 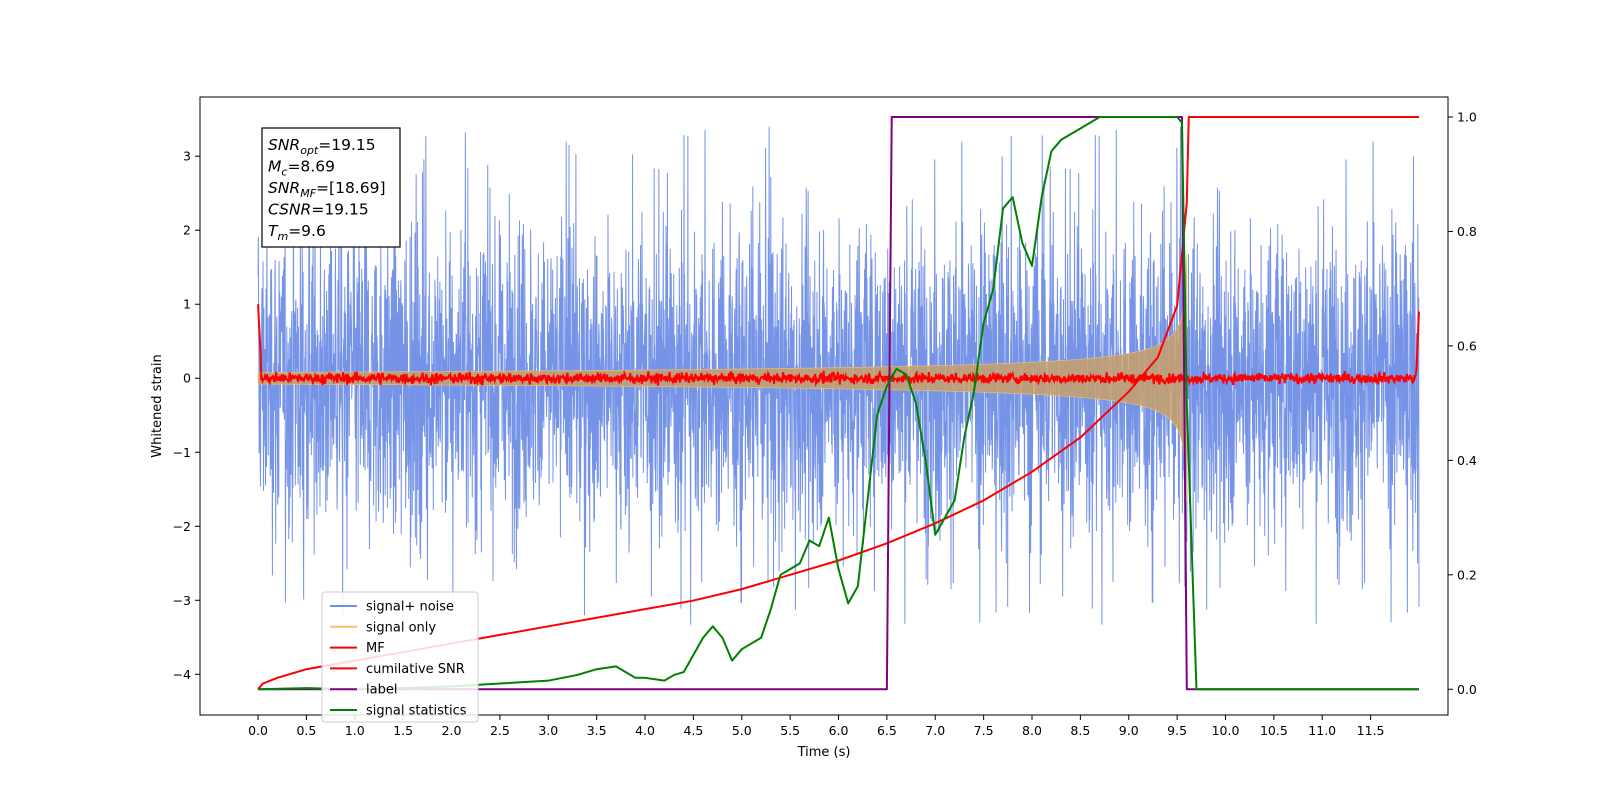 What do you see at coordinates (350, 188) in the screenshot?
I see `annotation-value: =[18.69]` at bounding box center [350, 188].